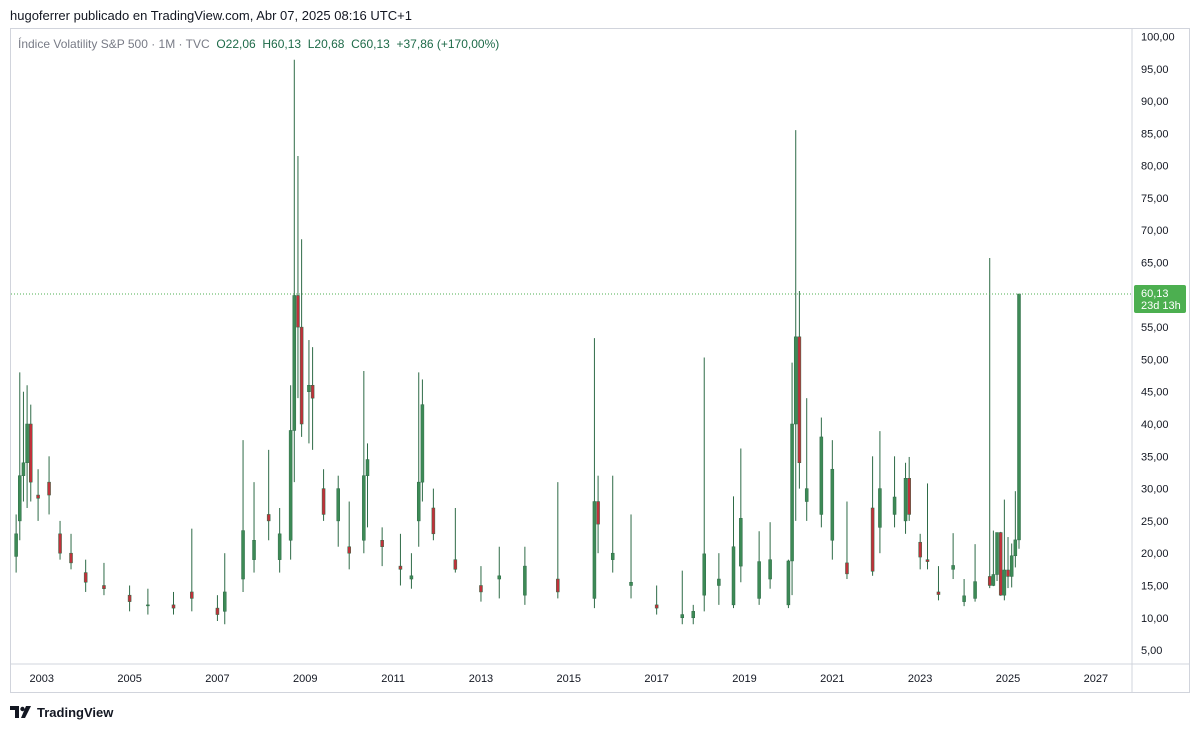  I want to click on legend-close: C60,13, so click(370, 44).